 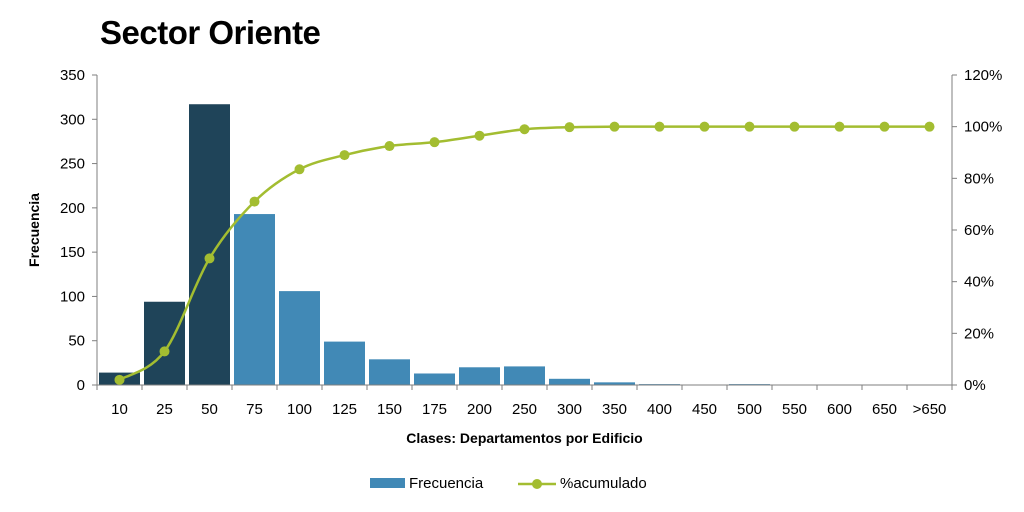 What do you see at coordinates (254, 409) in the screenshot?
I see `x-tick-label: 75` at bounding box center [254, 409].